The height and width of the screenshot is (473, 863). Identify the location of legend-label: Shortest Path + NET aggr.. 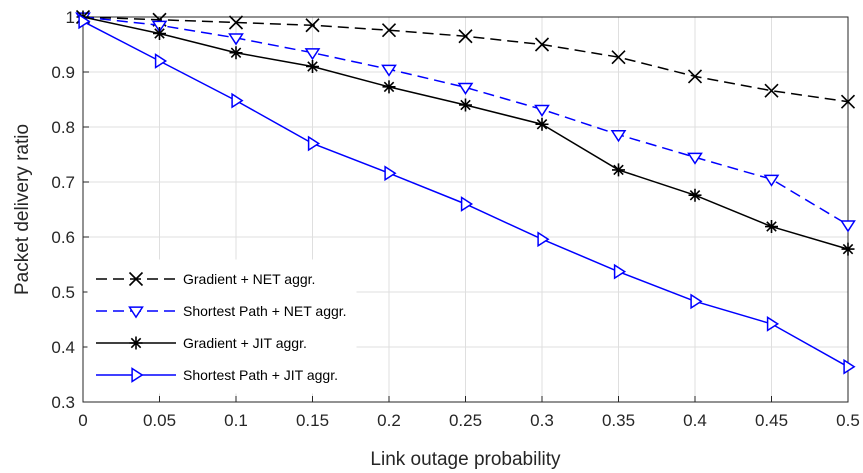
(265, 311).